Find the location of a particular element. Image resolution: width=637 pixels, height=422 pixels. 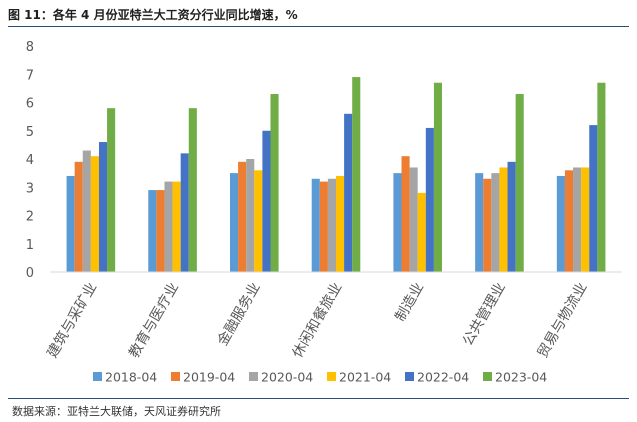

legend-label: 2020-04 is located at coordinates (287, 377).